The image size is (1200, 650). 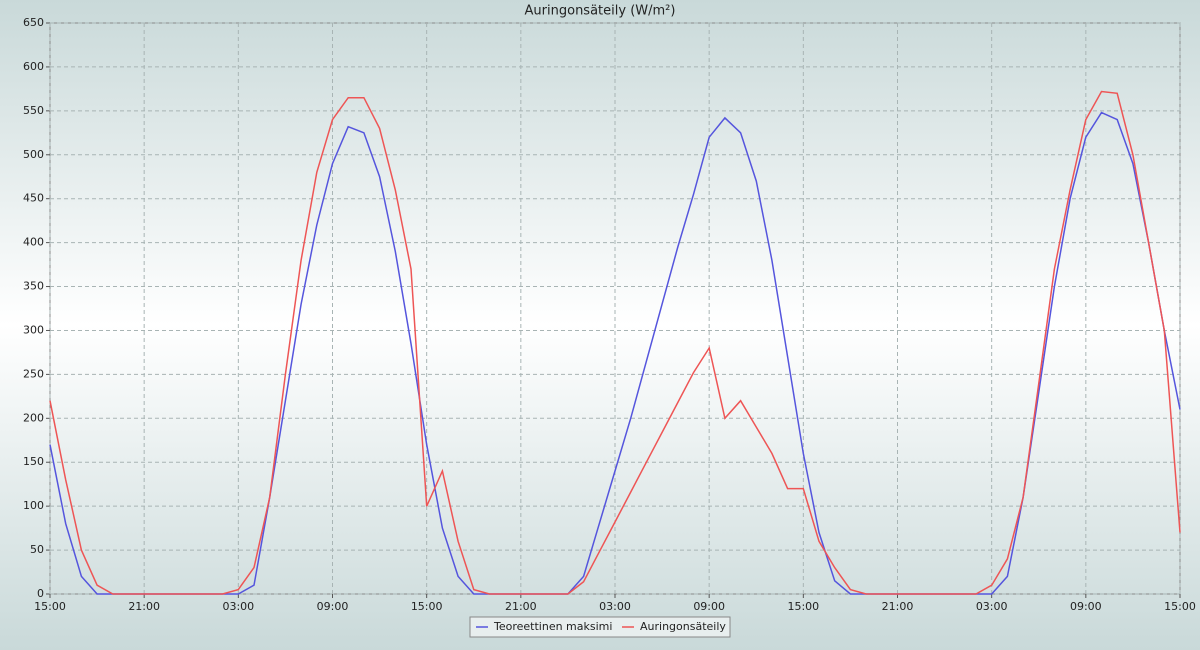 What do you see at coordinates (33, 22) in the screenshot?
I see `y-tick-label: 650` at bounding box center [33, 22].